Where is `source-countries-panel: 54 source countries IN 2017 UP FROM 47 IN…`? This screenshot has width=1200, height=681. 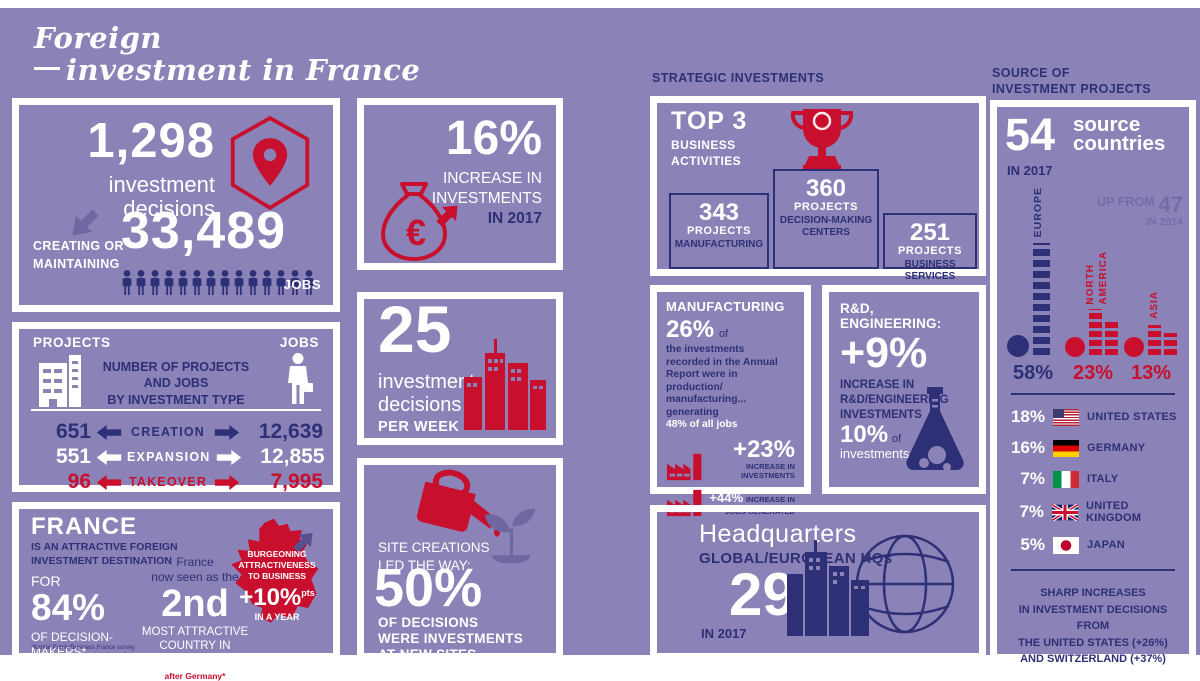 source-countries-panel: 54 source countries IN 2017 UP FROM 47 IN… is located at coordinates (1093, 382).